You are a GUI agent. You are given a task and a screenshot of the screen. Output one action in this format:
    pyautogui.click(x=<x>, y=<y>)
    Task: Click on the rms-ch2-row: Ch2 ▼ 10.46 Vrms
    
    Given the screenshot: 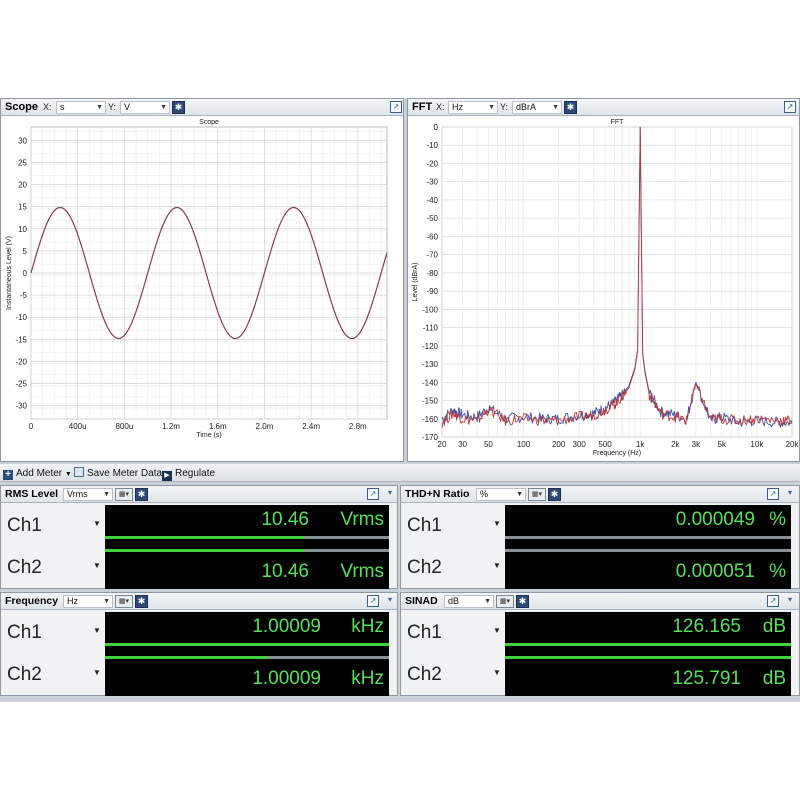 What is the action you would take?
    pyautogui.click(x=199, y=568)
    